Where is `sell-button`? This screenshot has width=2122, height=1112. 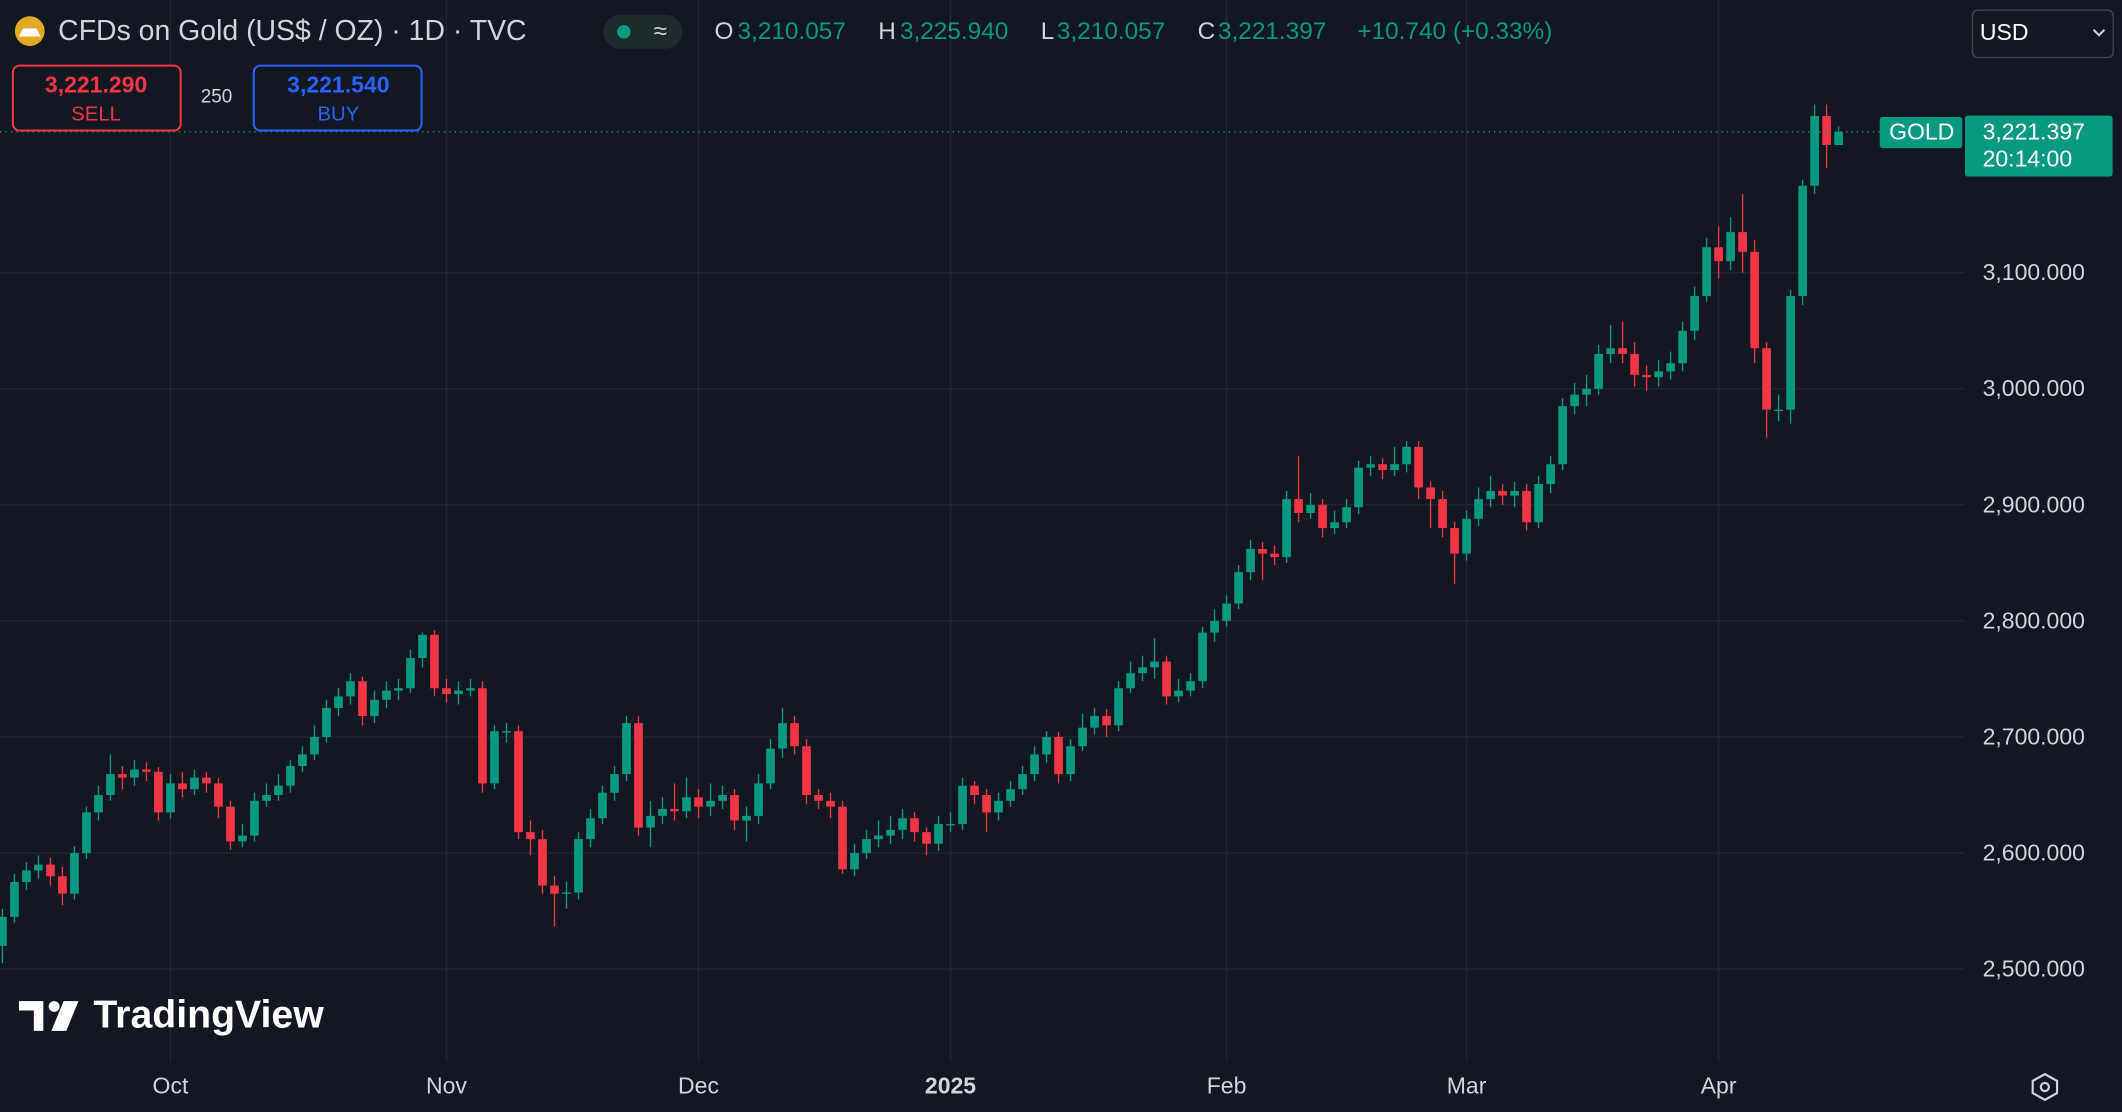
sell-button is located at coordinates (96, 98).